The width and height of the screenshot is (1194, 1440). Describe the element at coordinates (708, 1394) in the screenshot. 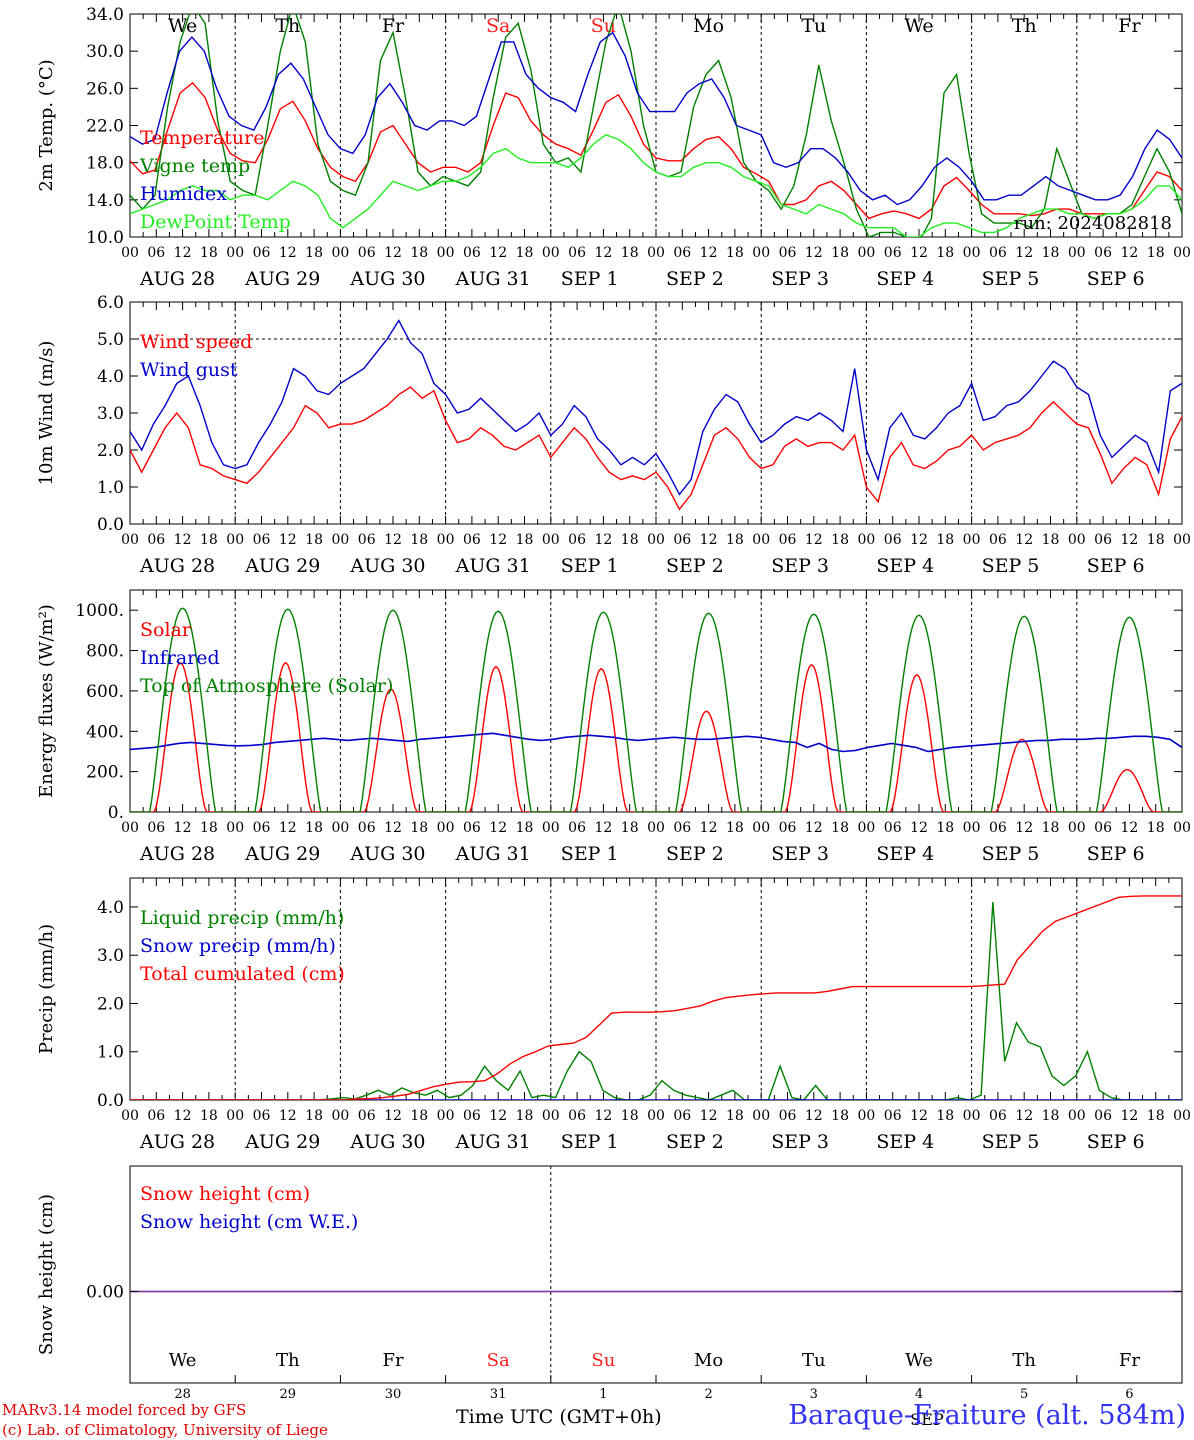

I see `date-number: 2` at that location.